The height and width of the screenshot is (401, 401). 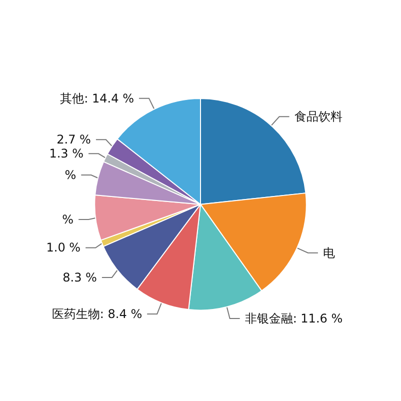 What do you see at coordinates (318, 117) in the screenshot?
I see `slice-label: 食品饮料` at bounding box center [318, 117].